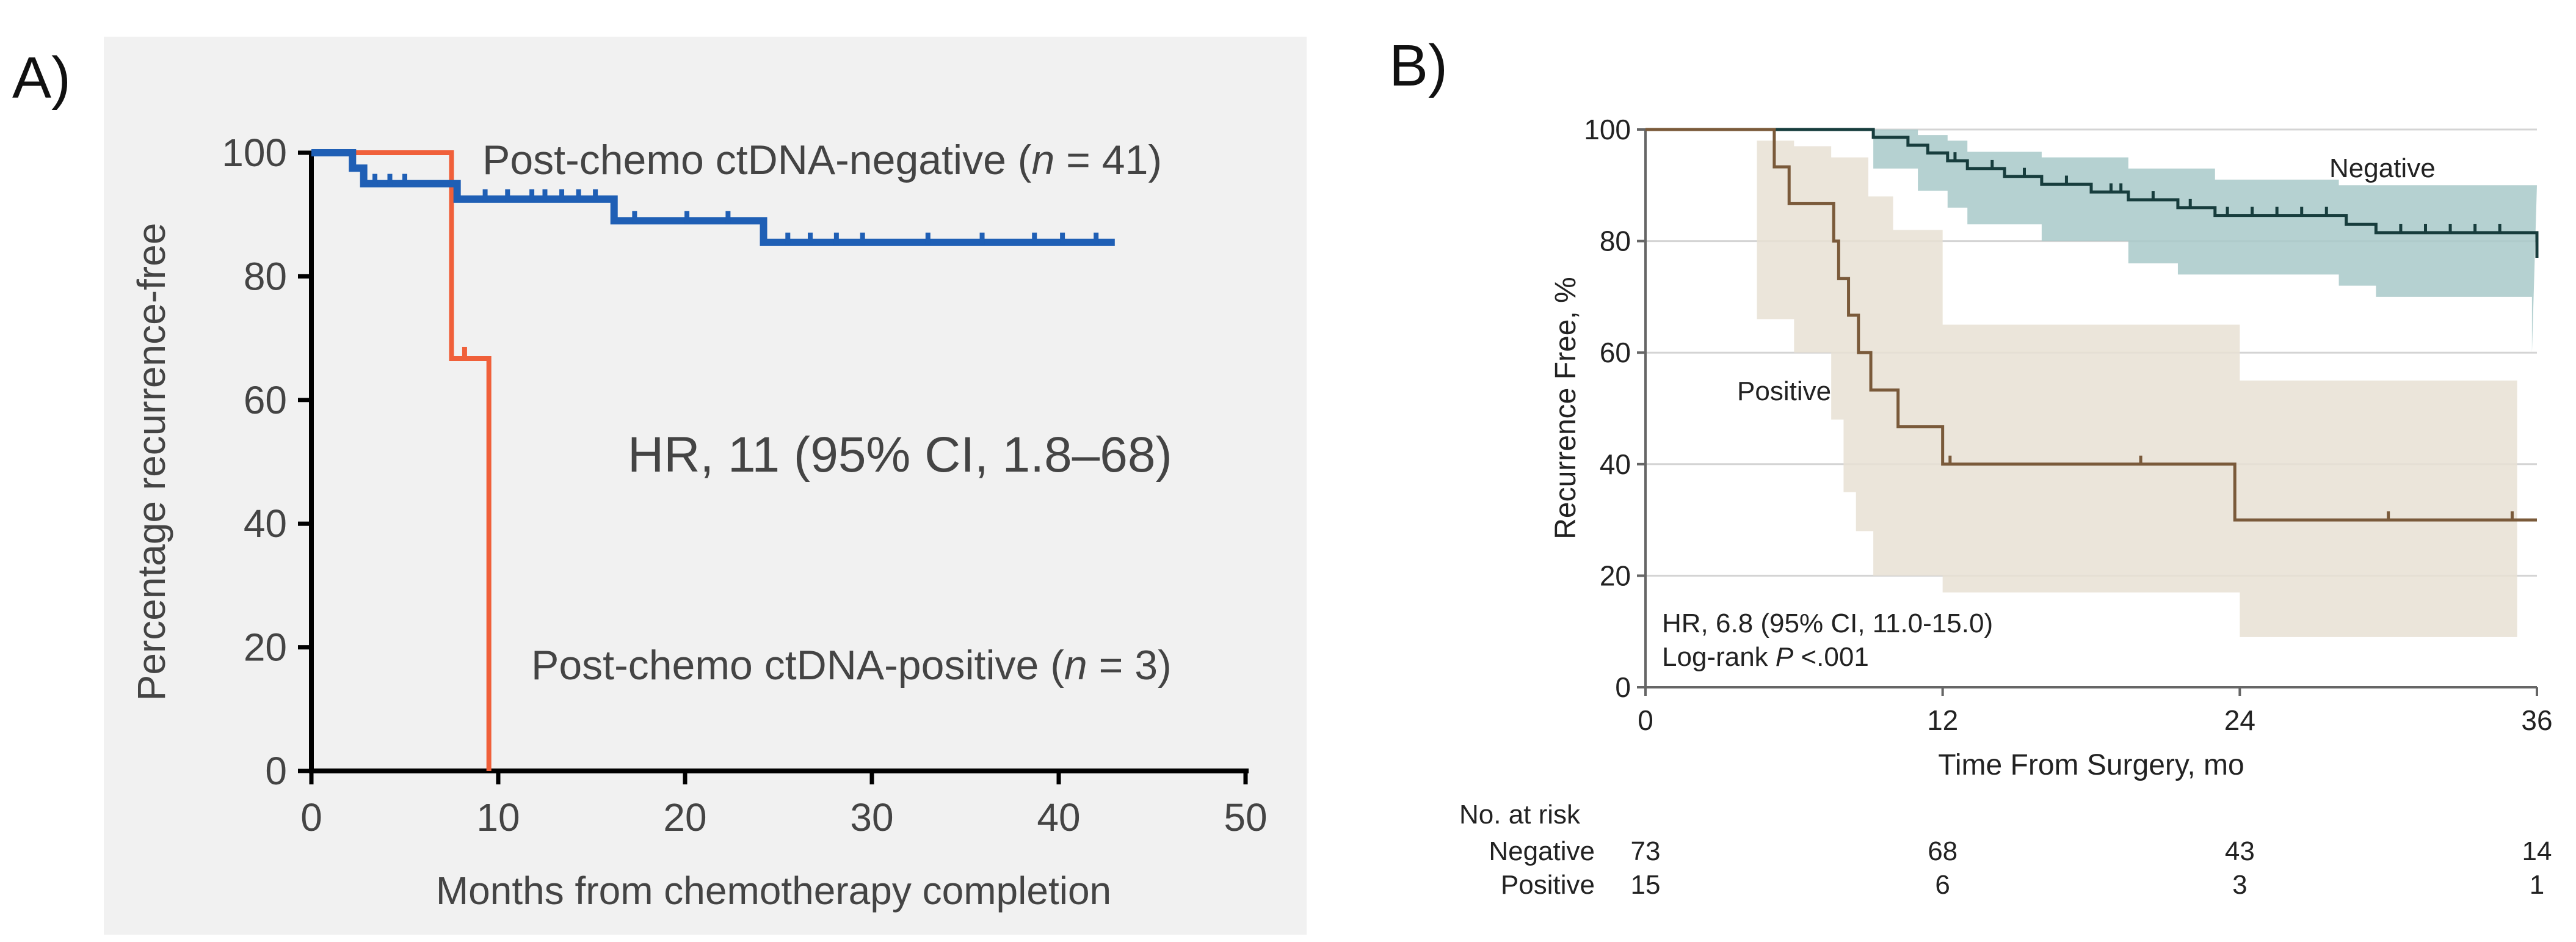 The height and width of the screenshot is (942, 2576). Describe the element at coordinates (1827, 623) in the screenshot. I see `panel-b-hr-annotation: HR, 6.8 (95% CI, 11.0-15.0)` at that location.